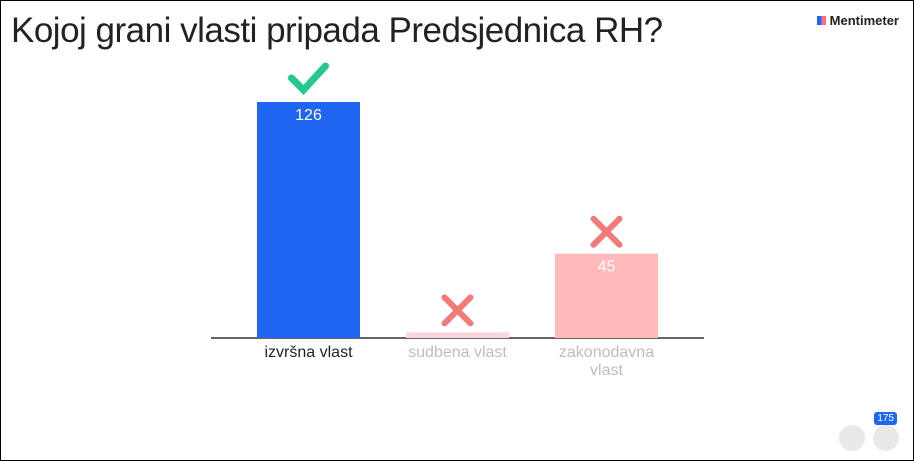  I want to click on reactions-button, so click(852, 438).